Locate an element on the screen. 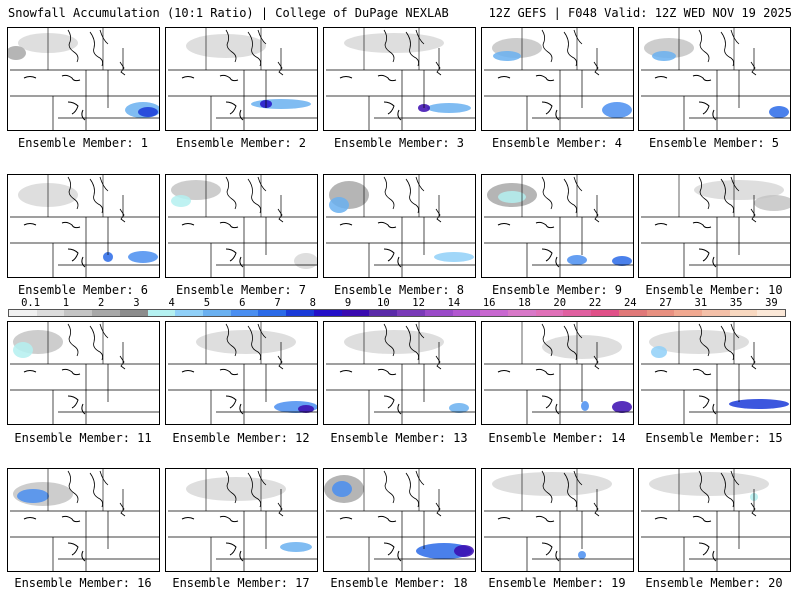  colorbar-tick-label: 2 is located at coordinates (101, 303).